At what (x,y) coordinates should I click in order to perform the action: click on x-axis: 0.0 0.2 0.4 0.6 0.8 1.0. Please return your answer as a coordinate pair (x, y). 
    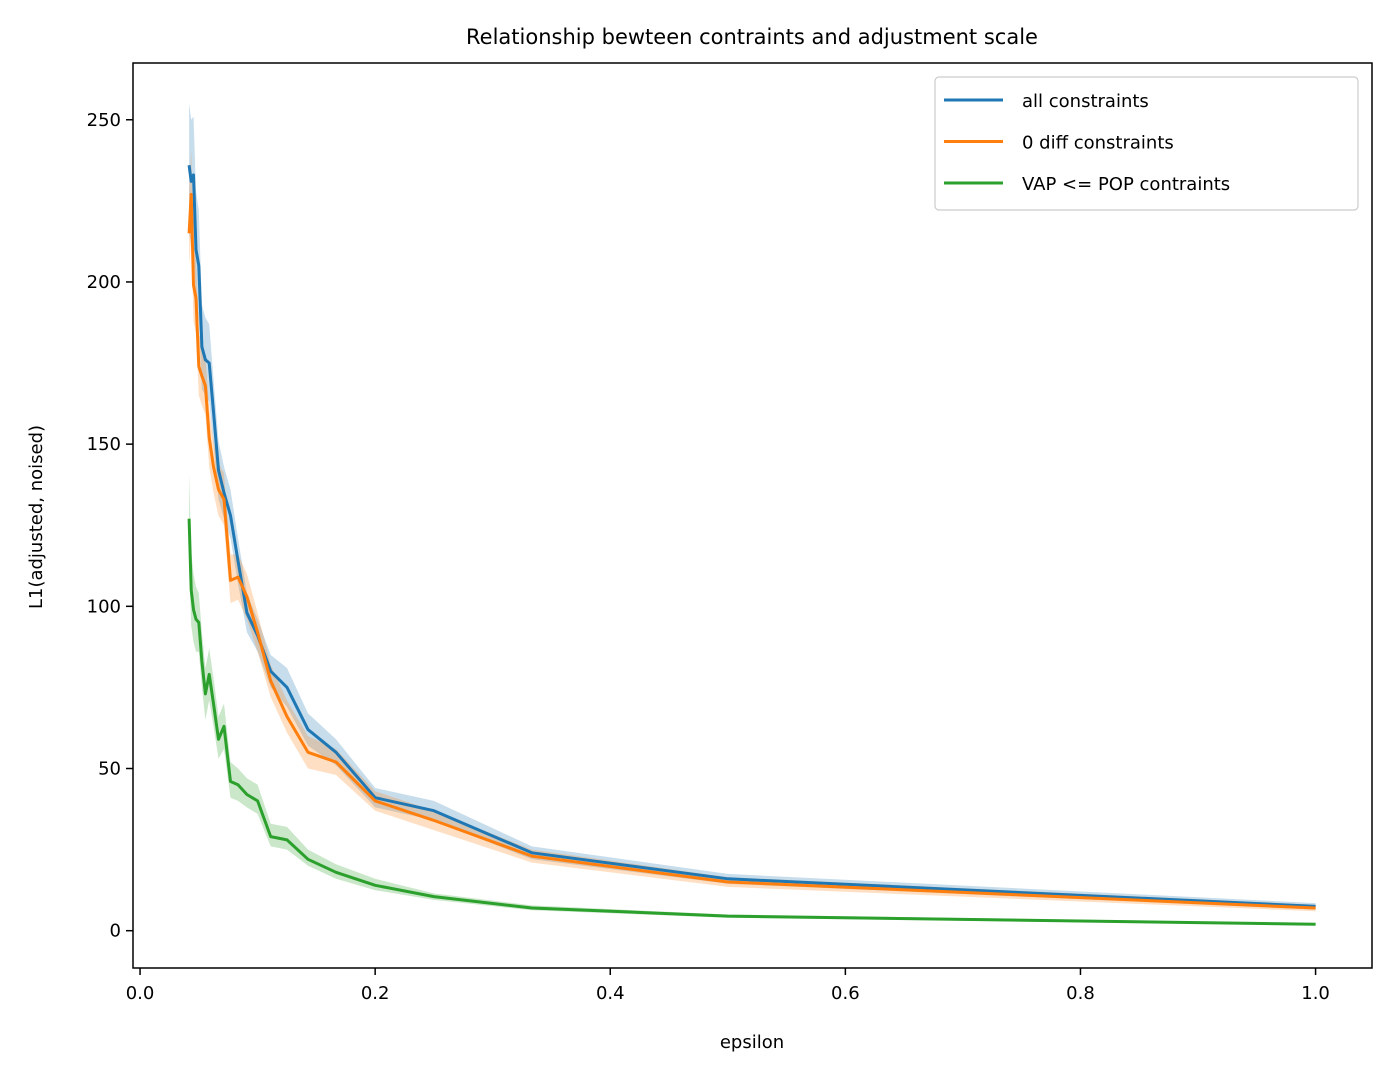
    Looking at the image, I should click on (728, 986).